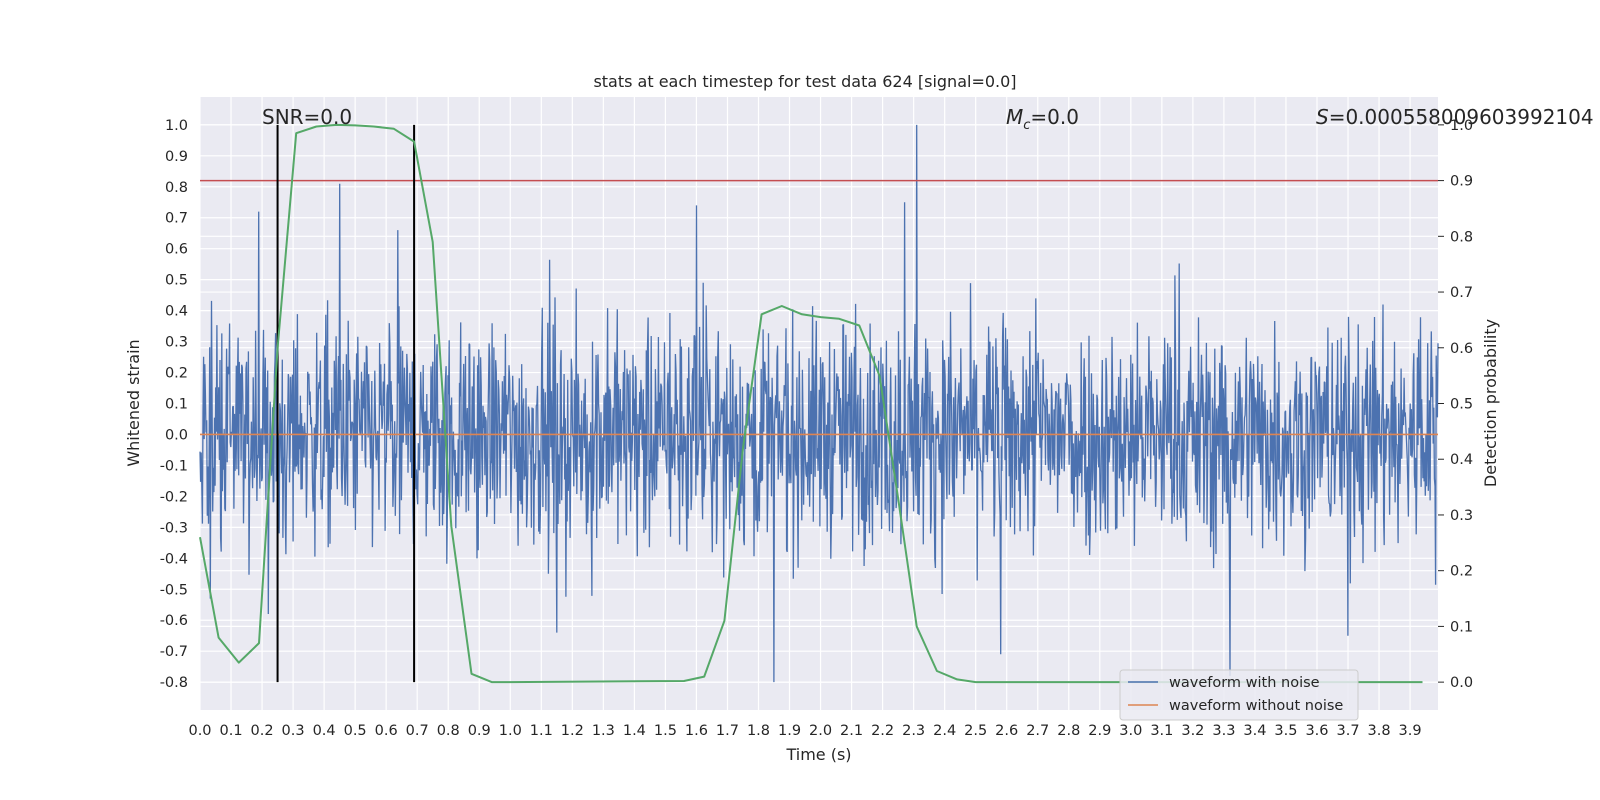 The height and width of the screenshot is (800, 1600). Describe the element at coordinates (293, 731) in the screenshot. I see `x-tick-label: 0.3` at that location.